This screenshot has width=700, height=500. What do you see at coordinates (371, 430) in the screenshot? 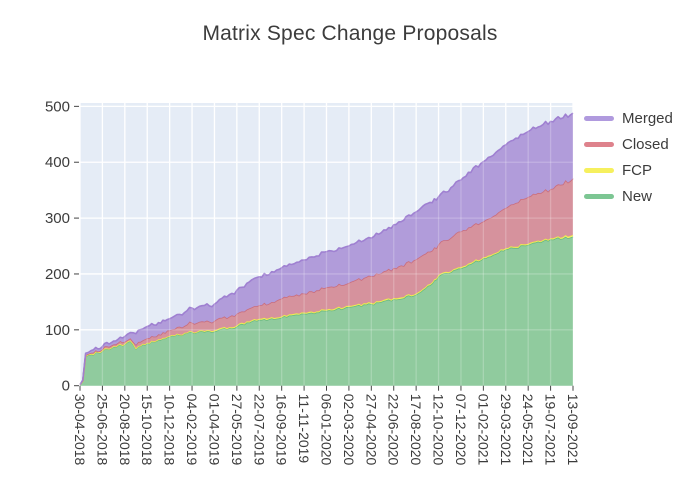
I see `x-tick-label: 27-04-2020` at bounding box center [371, 430].